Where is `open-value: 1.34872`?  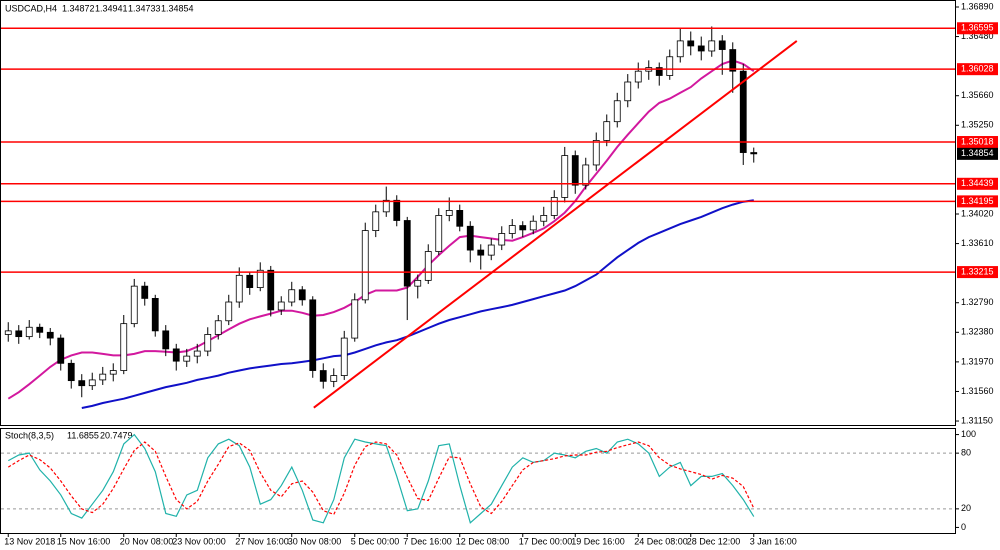 open-value: 1.34872 is located at coordinates (78, 8).